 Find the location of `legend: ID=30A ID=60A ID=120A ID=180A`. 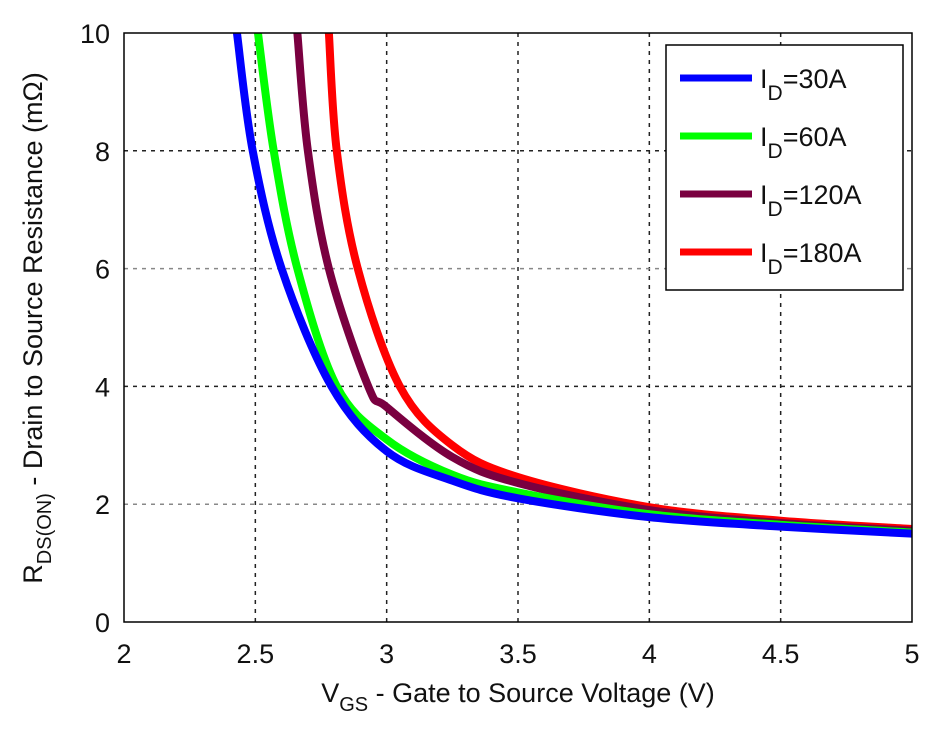

legend: ID=30A ID=60A ID=120A ID=180A is located at coordinates (784, 167).